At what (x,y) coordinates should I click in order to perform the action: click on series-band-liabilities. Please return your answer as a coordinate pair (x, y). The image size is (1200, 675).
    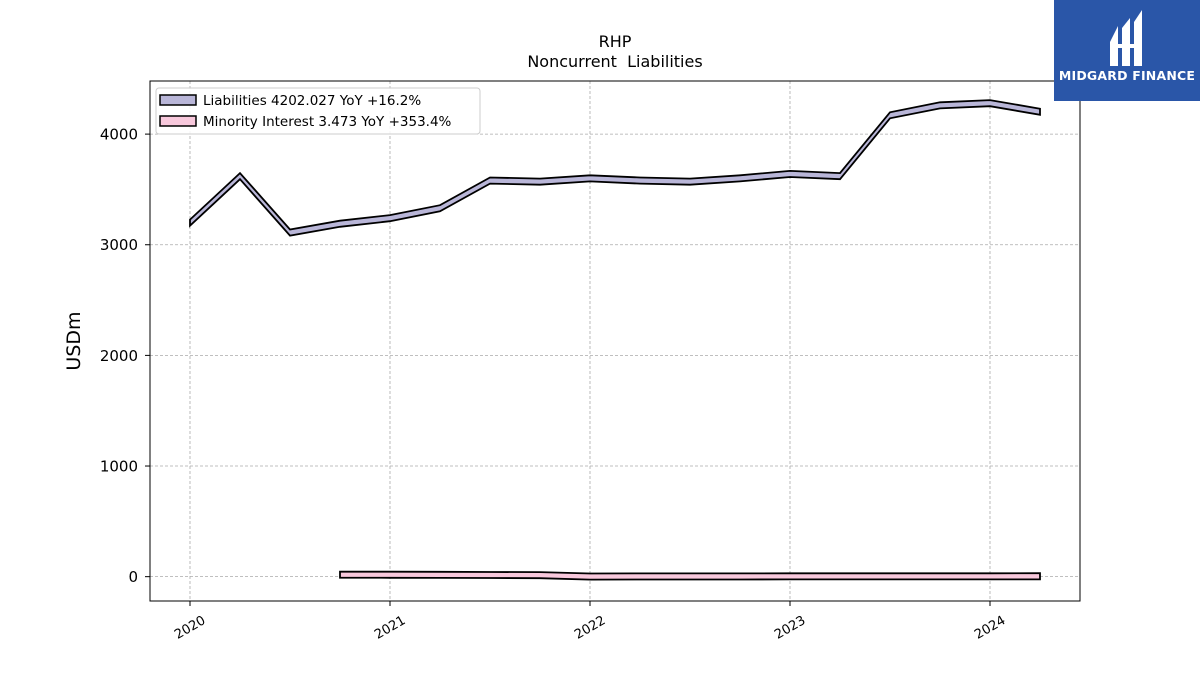
    Looking at the image, I should click on (615, 168).